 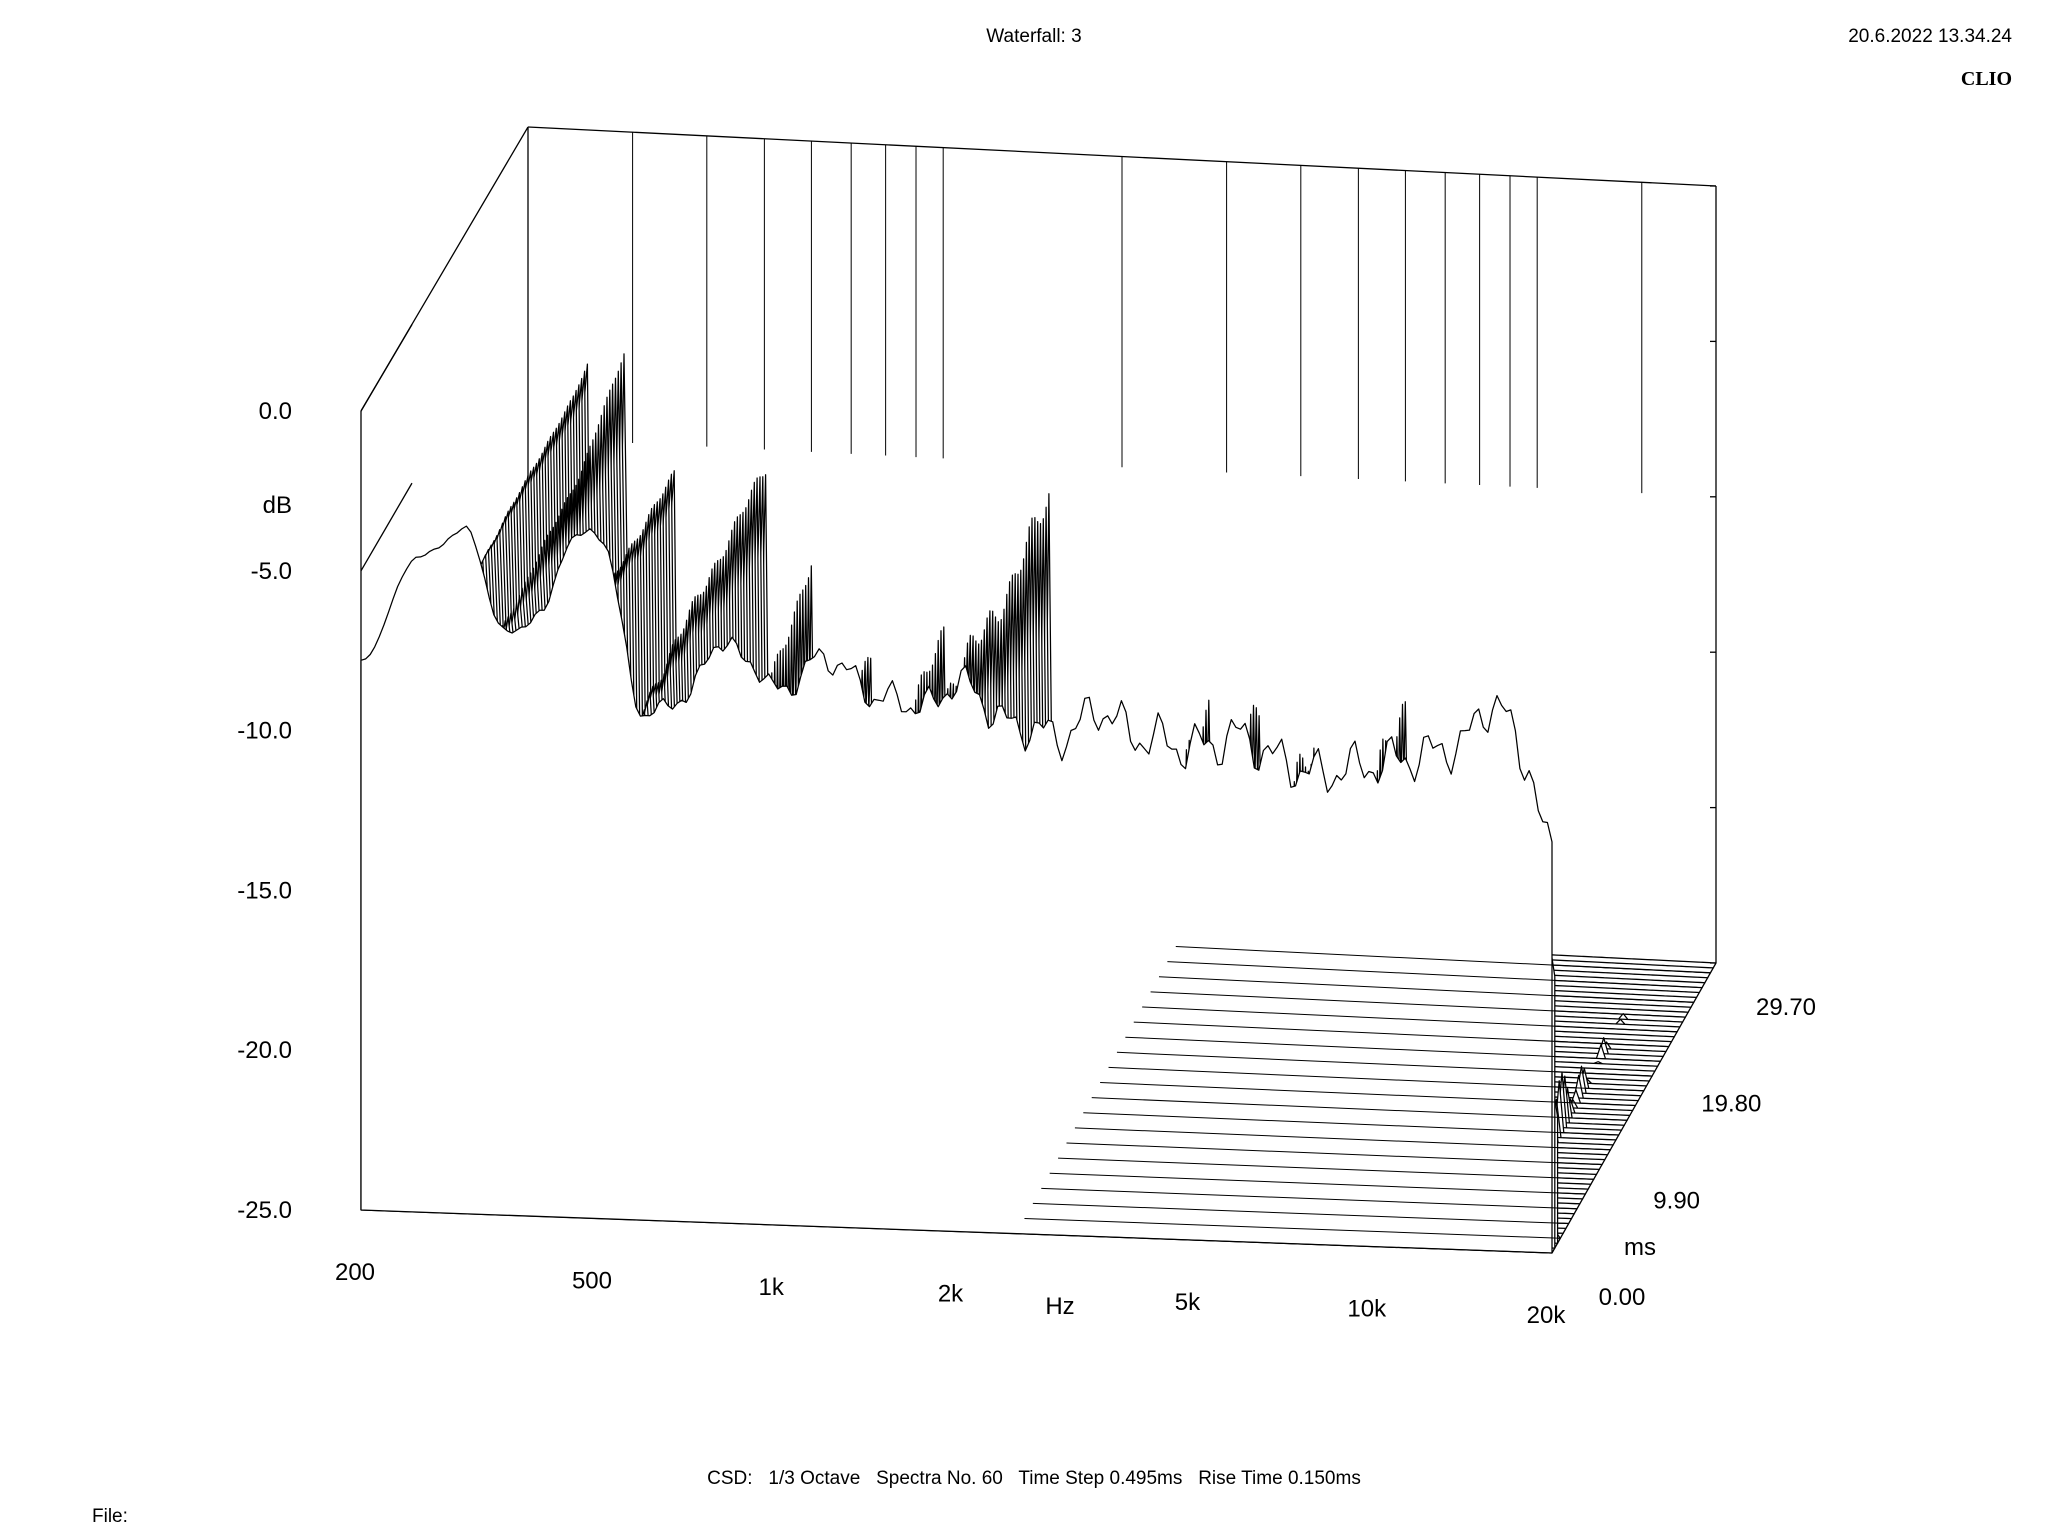 I want to click on clio-logo: CLIO, so click(x=1986, y=79).